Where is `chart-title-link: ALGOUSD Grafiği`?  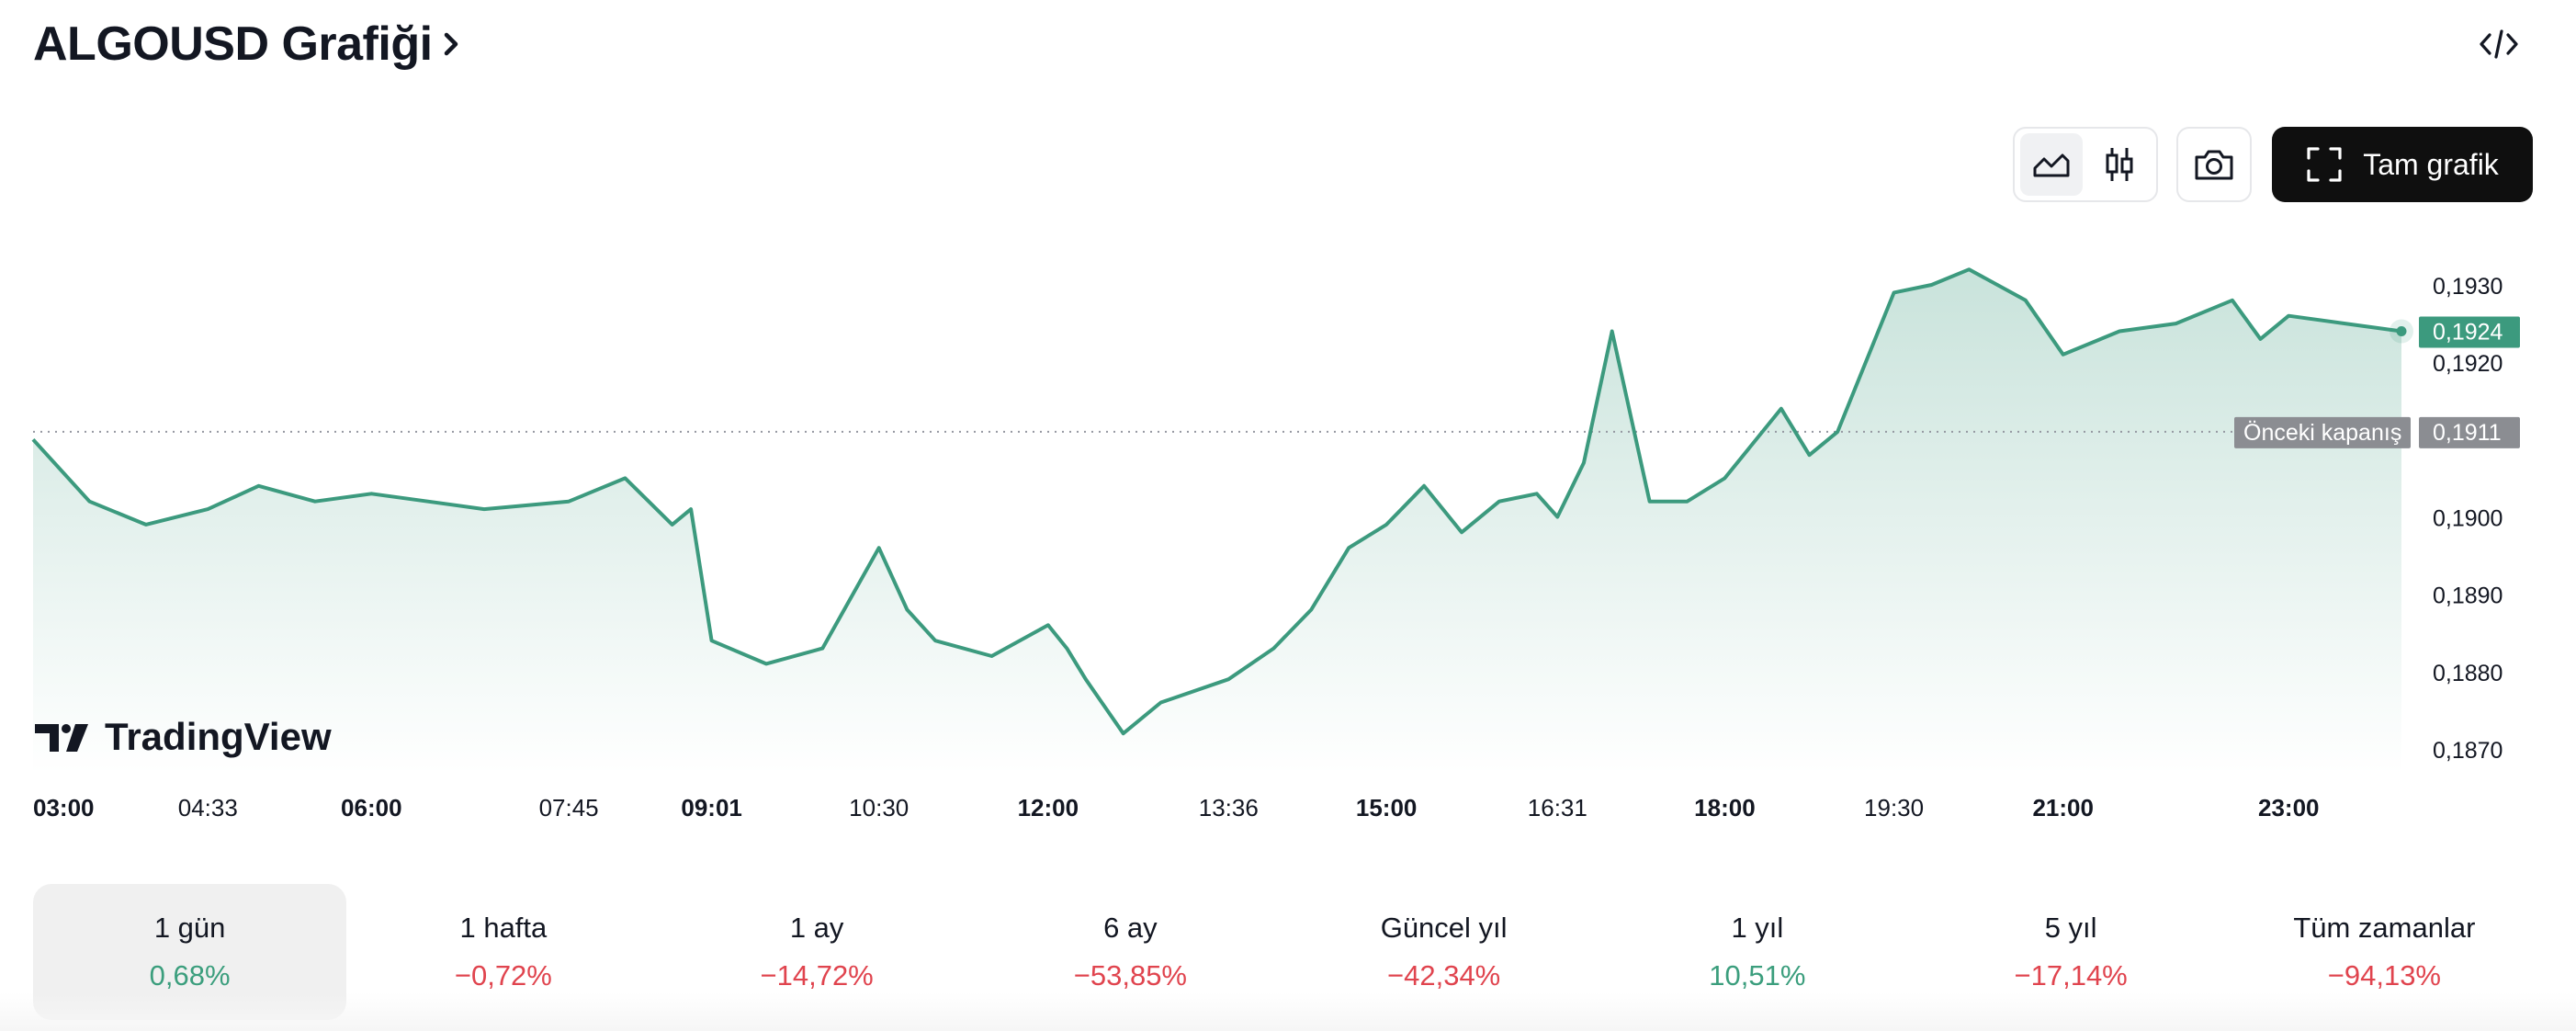 chart-title-link: ALGOUSD Grafiği is located at coordinates (249, 44).